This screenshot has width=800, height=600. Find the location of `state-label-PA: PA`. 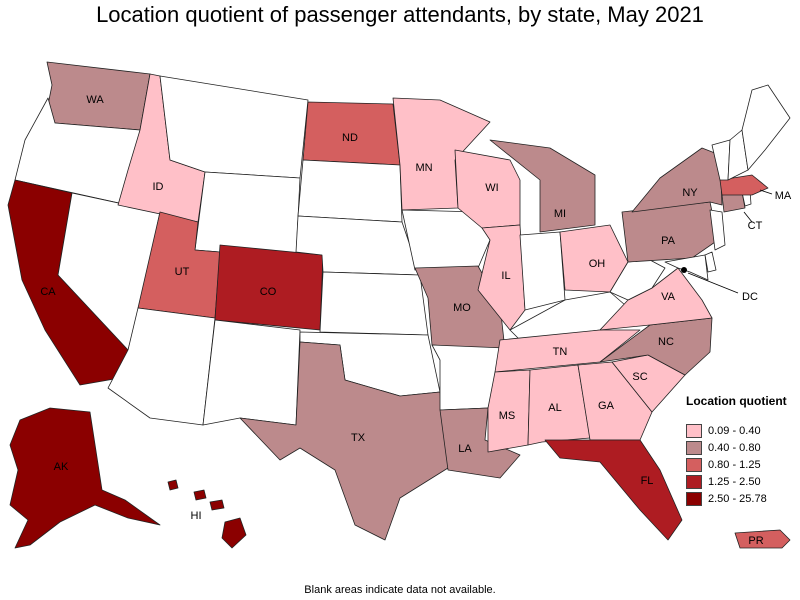

state-label-PA: PA is located at coordinates (668, 241).